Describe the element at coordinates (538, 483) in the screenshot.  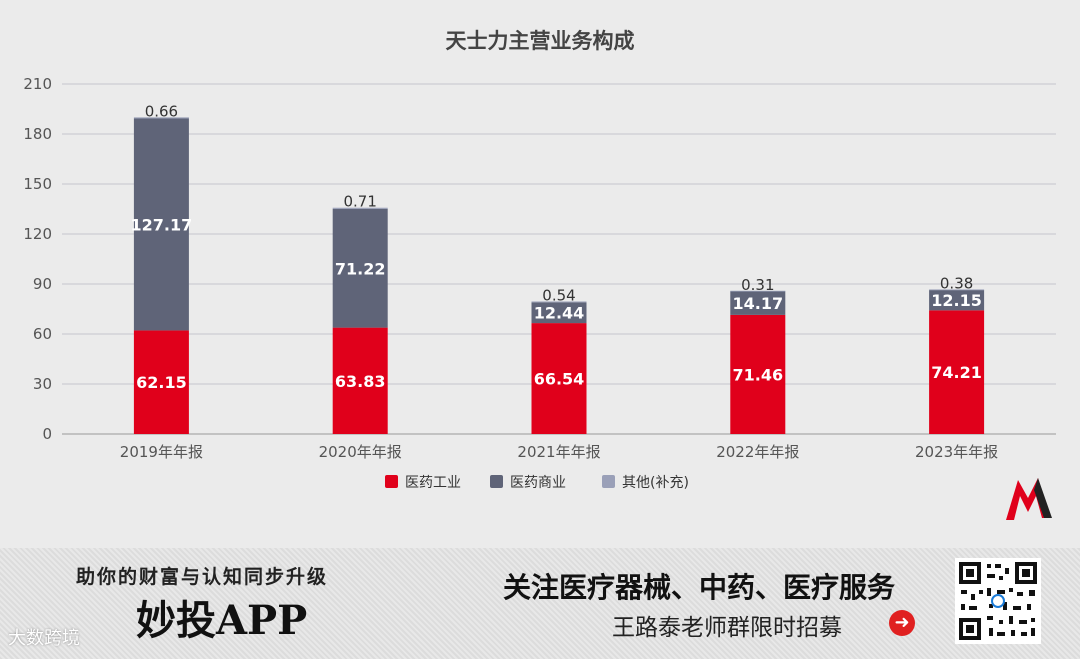
I see `legend-label: 医药商业` at that location.